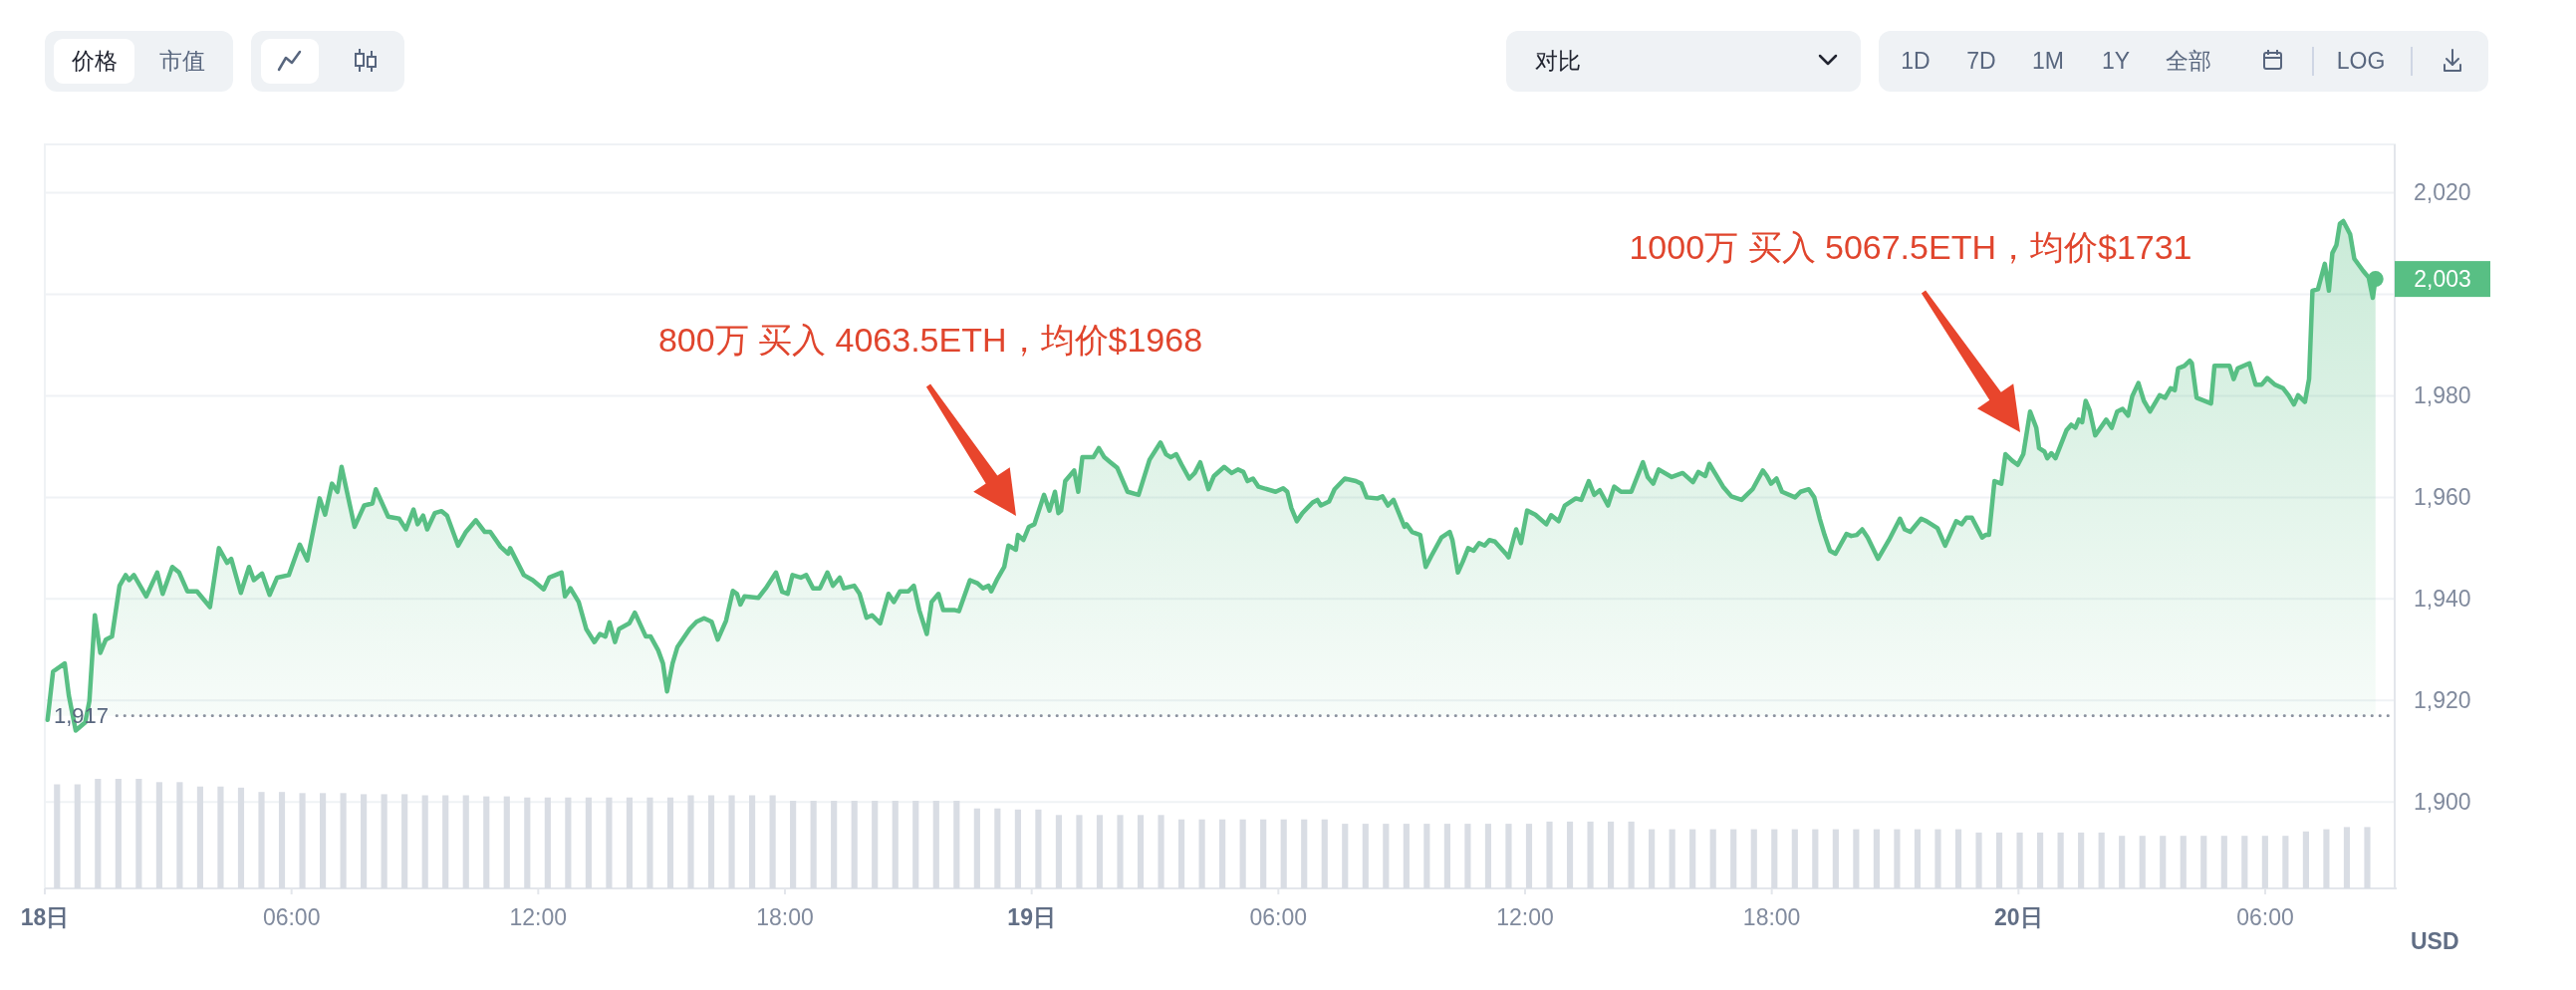  What do you see at coordinates (2048, 61) in the screenshot?
I see `text: 1M` at bounding box center [2048, 61].